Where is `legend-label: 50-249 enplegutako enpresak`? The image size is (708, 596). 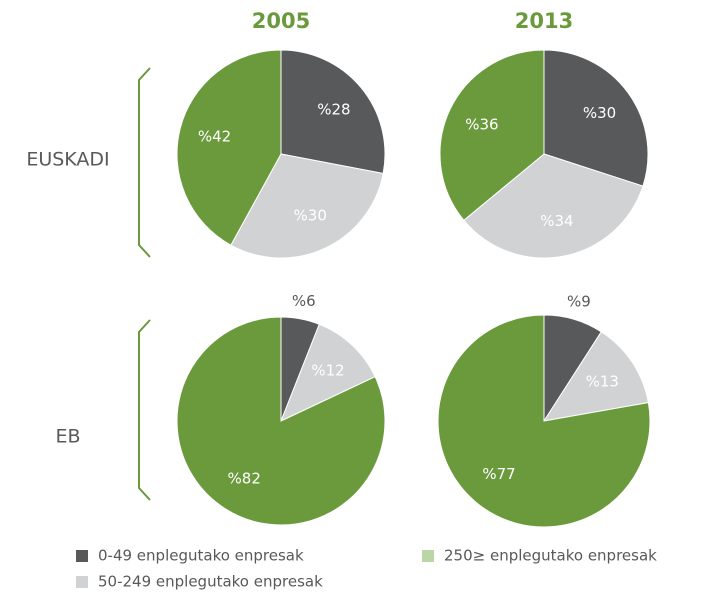
legend-label: 50-249 enplegutako enpresak is located at coordinates (210, 582).